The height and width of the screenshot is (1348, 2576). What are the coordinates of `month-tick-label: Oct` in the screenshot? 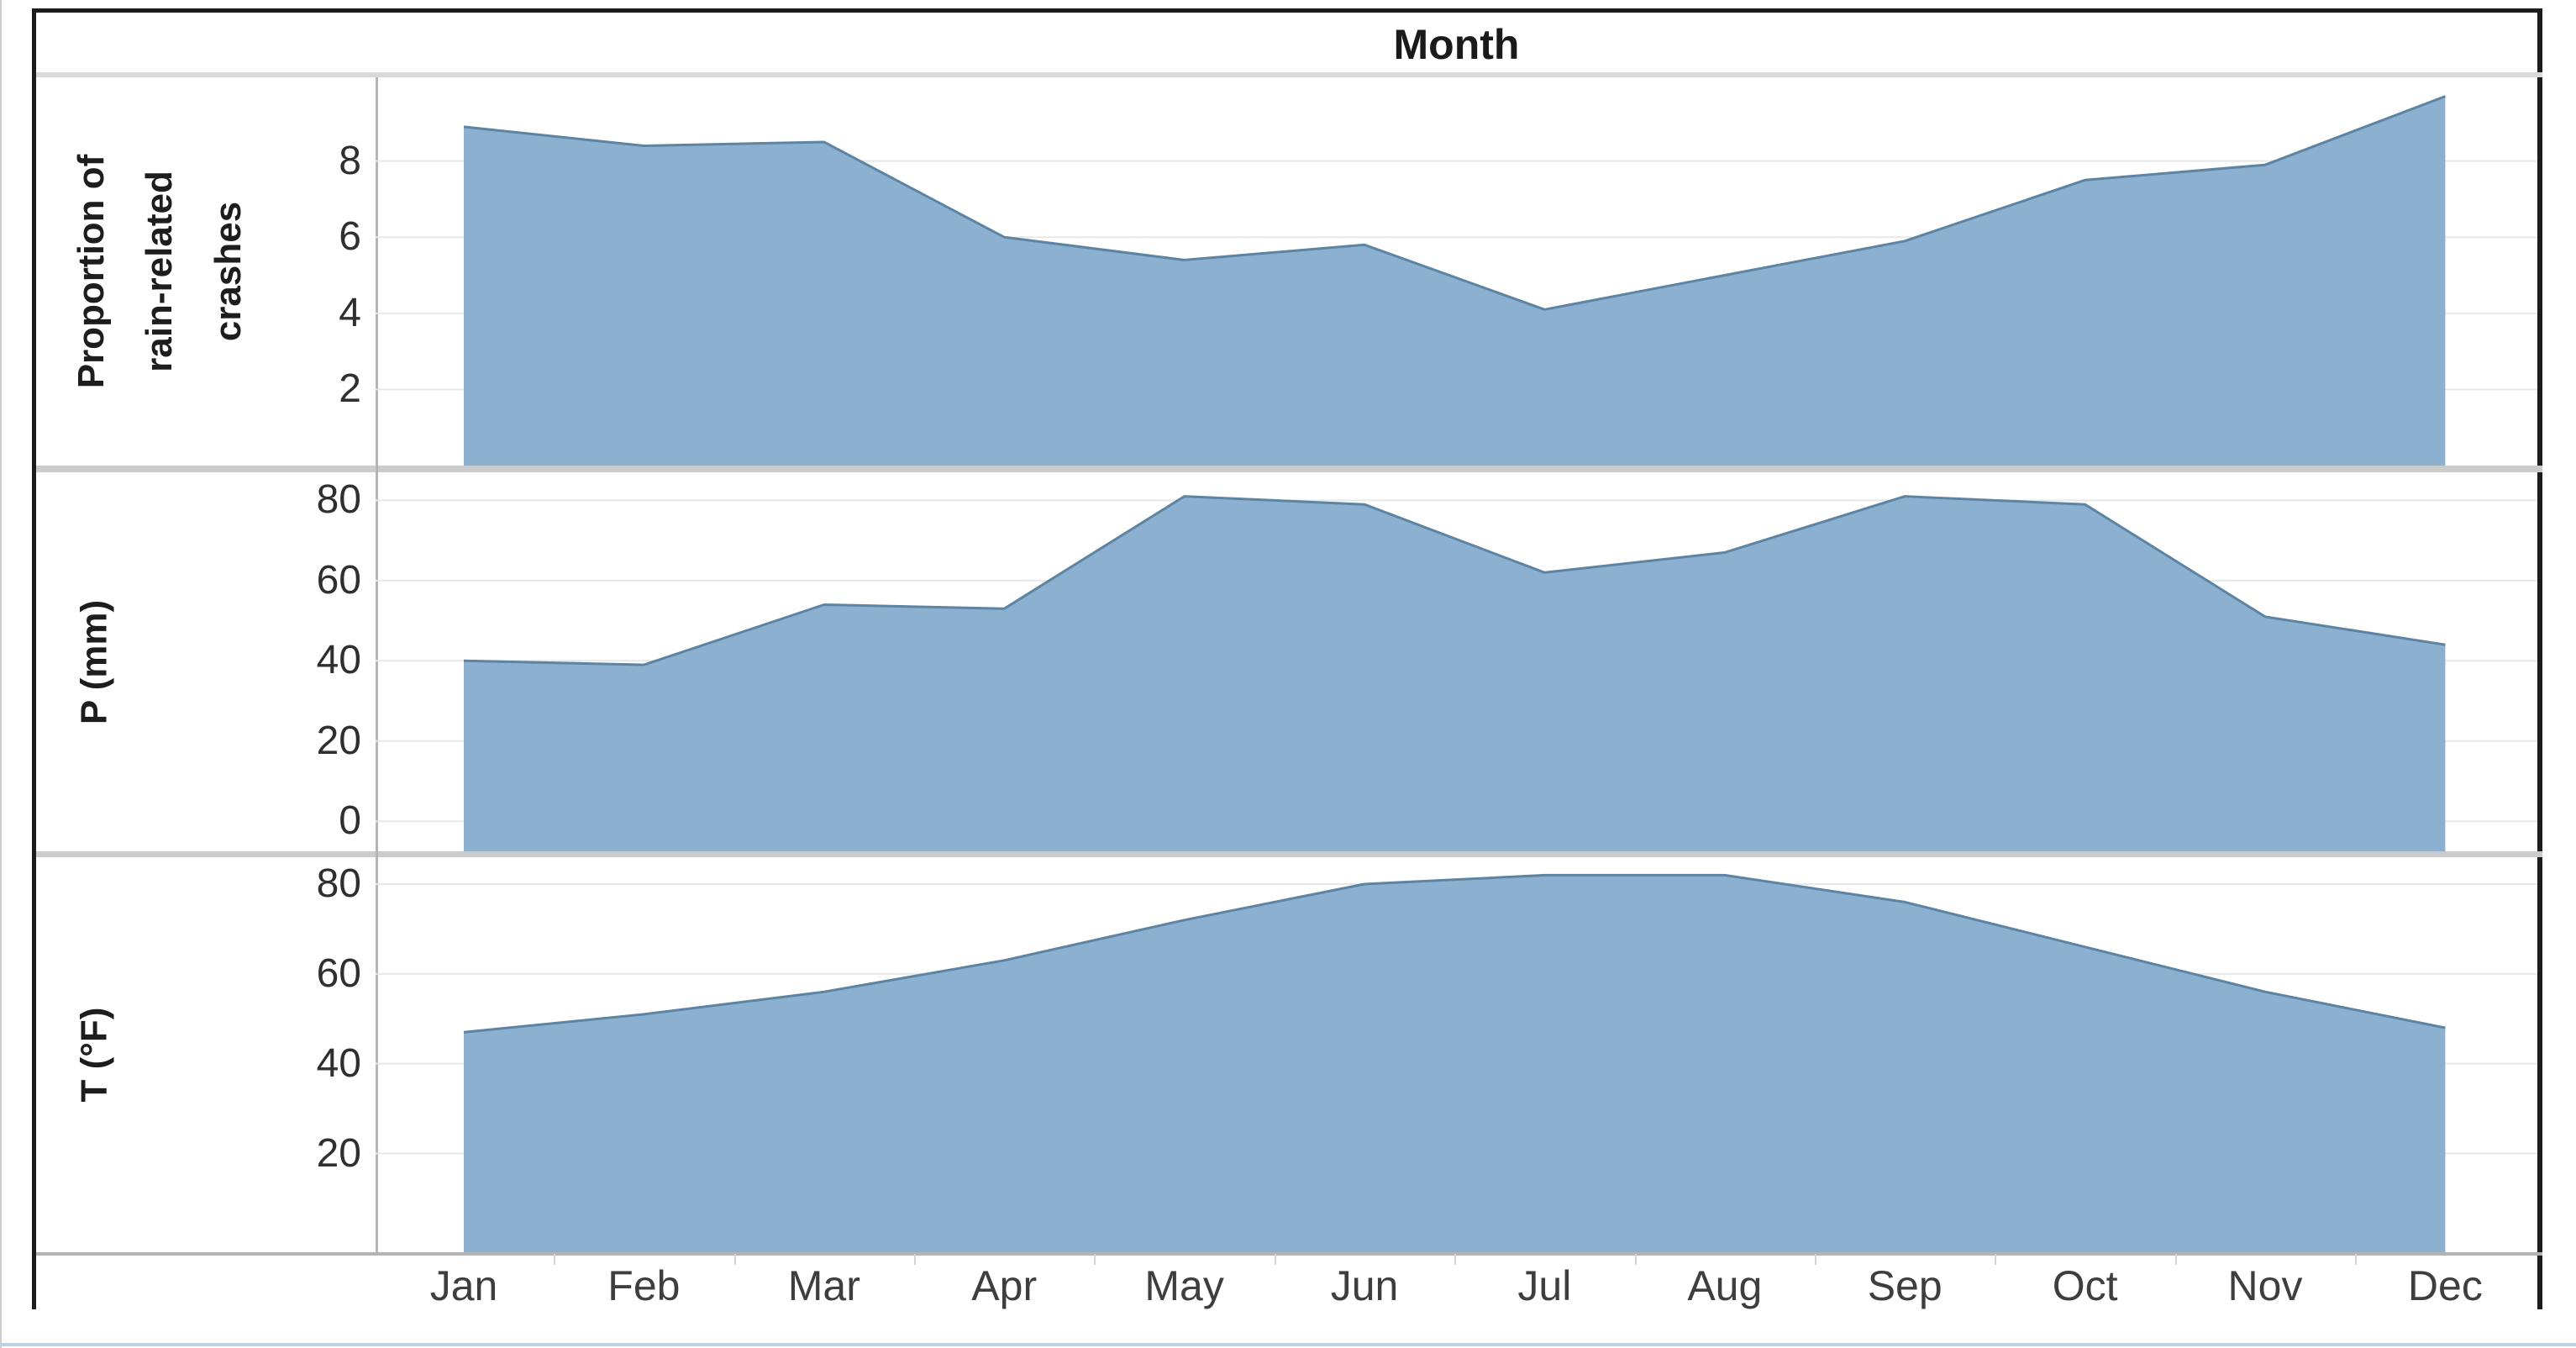 It's located at (2085, 1285).